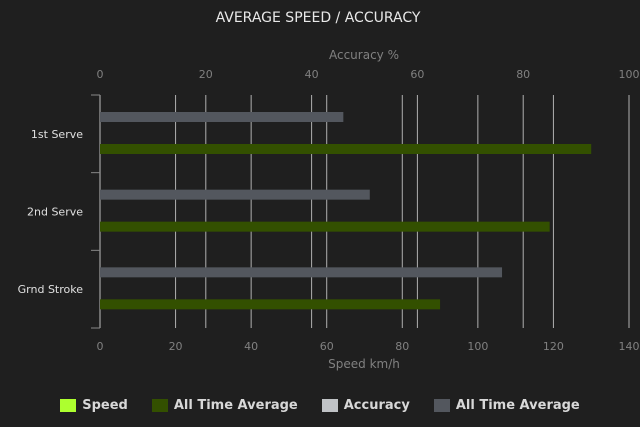  What do you see at coordinates (318, 18) in the screenshot?
I see `chart-title: AVERAGE SPEED / ACCURACY` at bounding box center [318, 18].